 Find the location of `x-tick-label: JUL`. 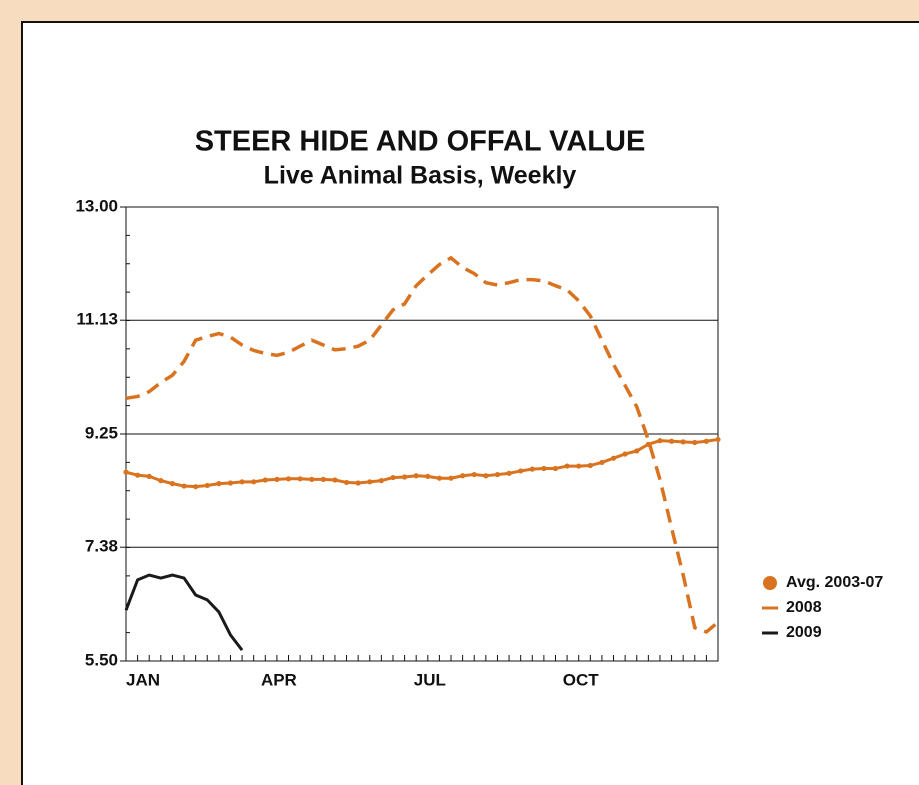

x-tick-label: JUL is located at coordinates (430, 679).